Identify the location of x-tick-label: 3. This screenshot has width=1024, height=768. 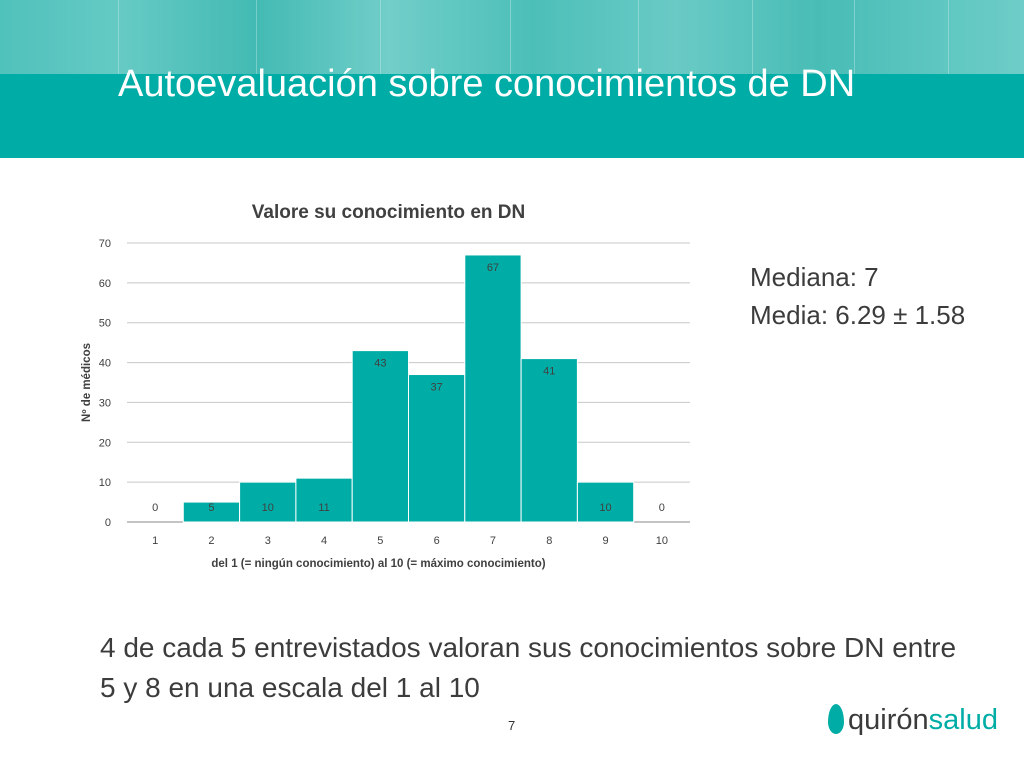
(268, 541).